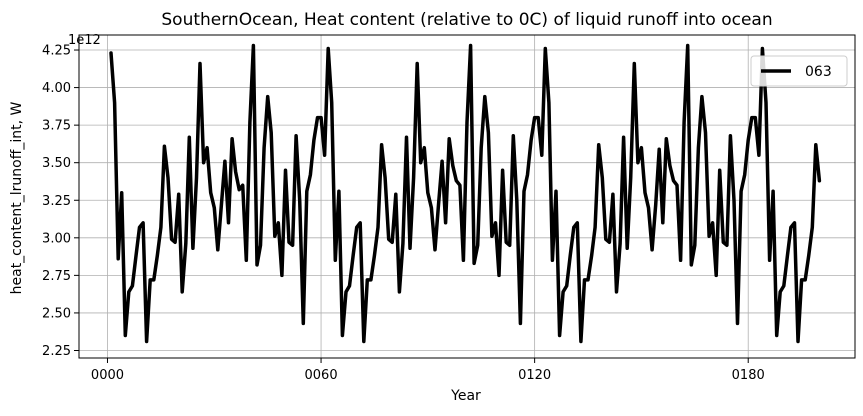  I want to click on y-tick-label: 3.00, so click(56, 238).